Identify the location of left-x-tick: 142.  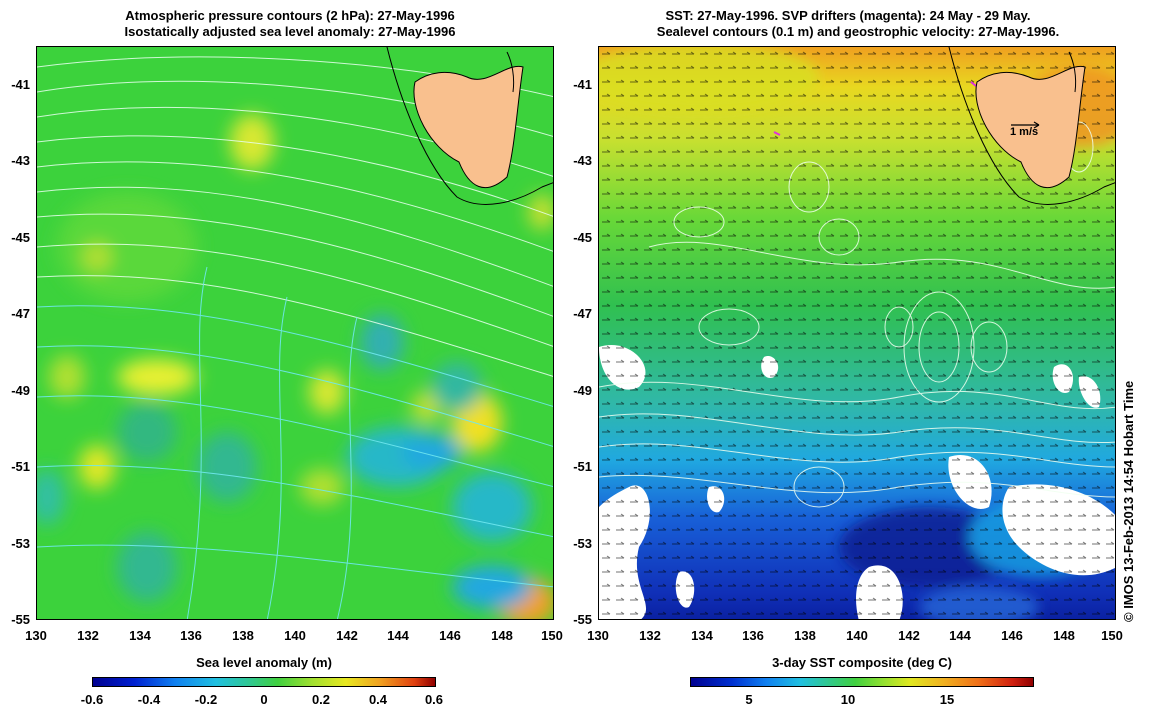
(347, 635).